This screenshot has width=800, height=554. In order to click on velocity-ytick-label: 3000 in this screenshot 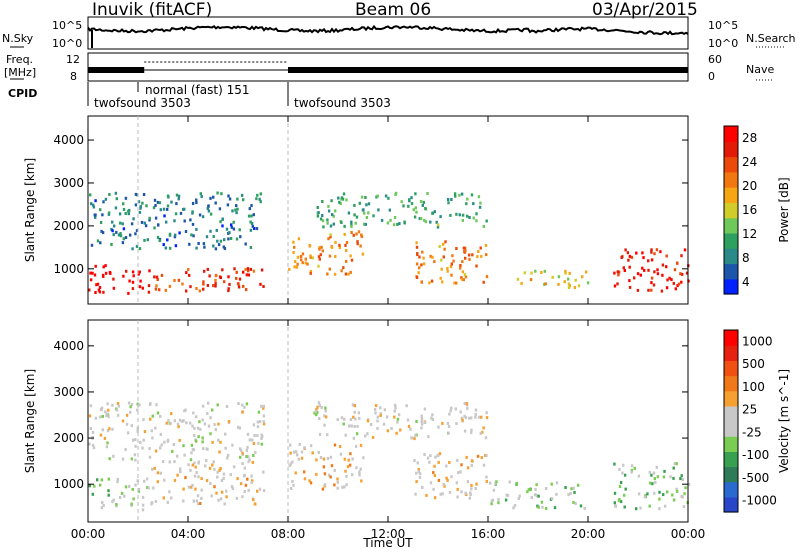, I will do `click(68, 392)`.